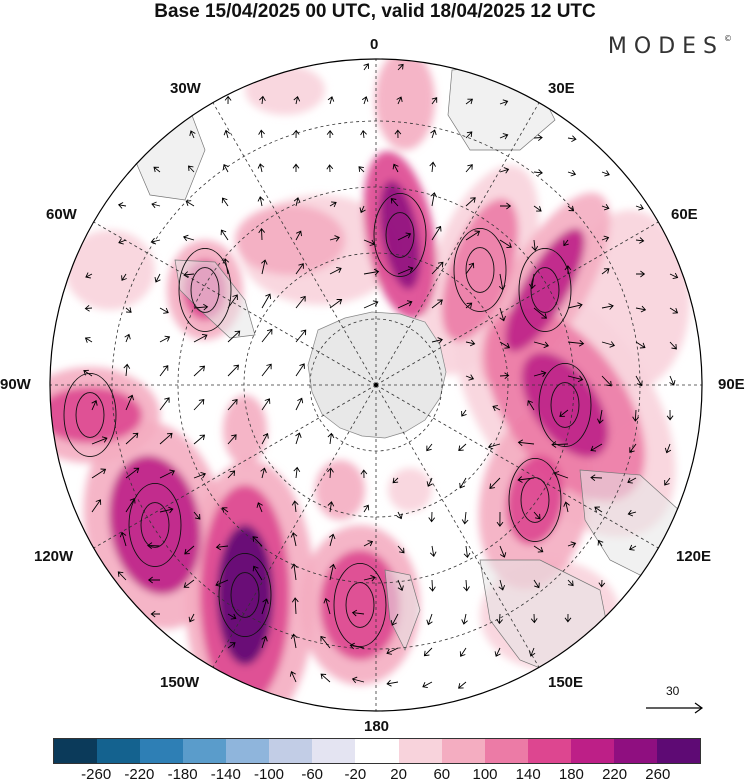 Image resolution: width=750 pixels, height=783 pixels. What do you see at coordinates (54, 556) in the screenshot?
I see `lon-label-120w: 120W` at bounding box center [54, 556].